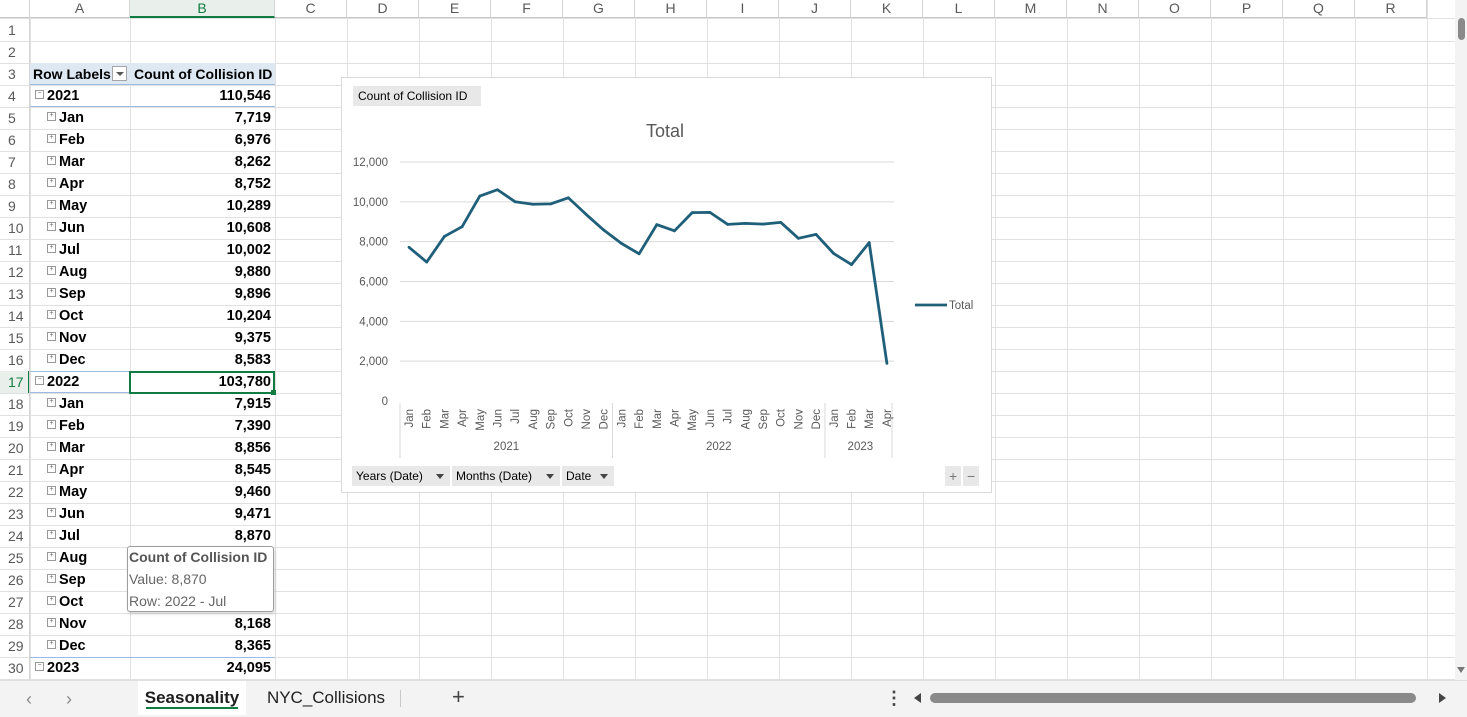 The height and width of the screenshot is (717, 1467). What do you see at coordinates (16, 470) in the screenshot?
I see `row-header-21: 21` at bounding box center [16, 470].